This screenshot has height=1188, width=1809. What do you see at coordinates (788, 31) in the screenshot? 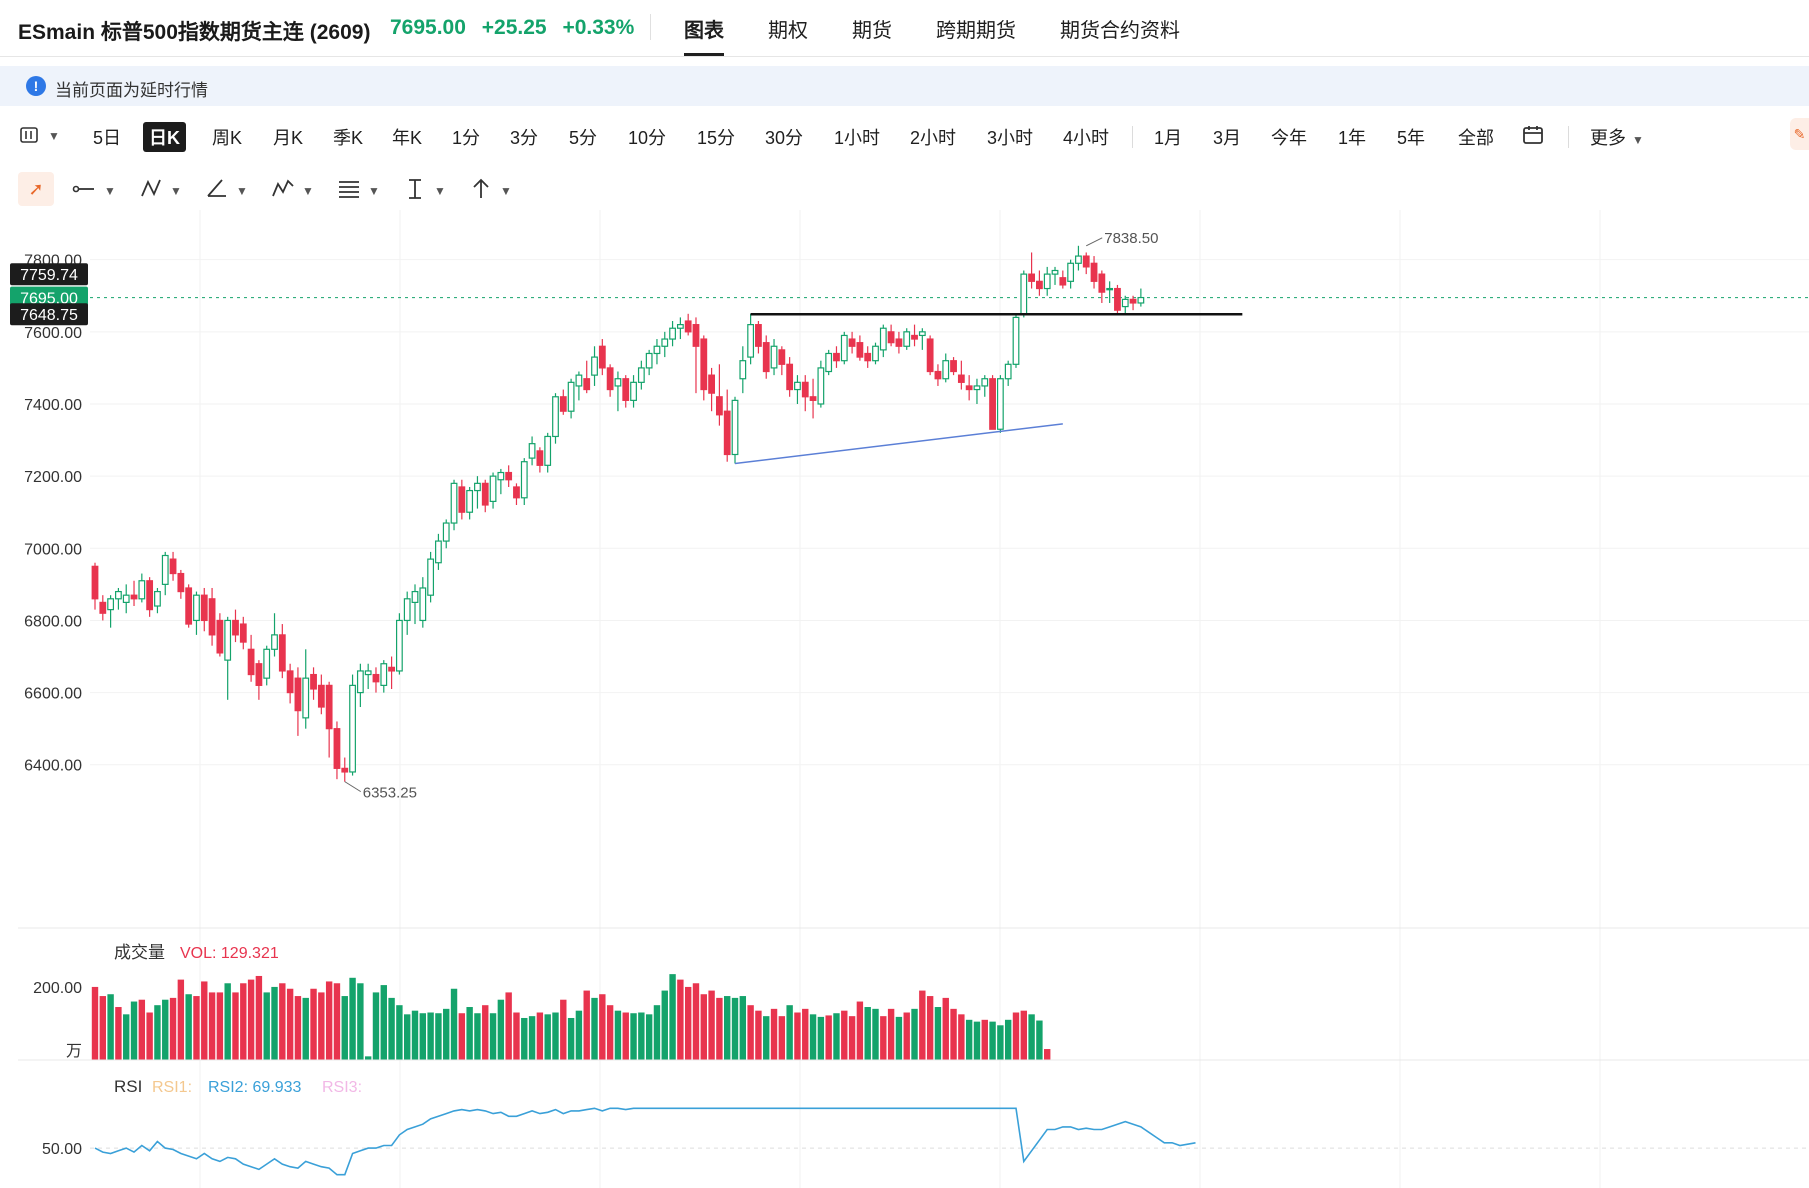
I see `tab-options: 期权` at bounding box center [788, 31].